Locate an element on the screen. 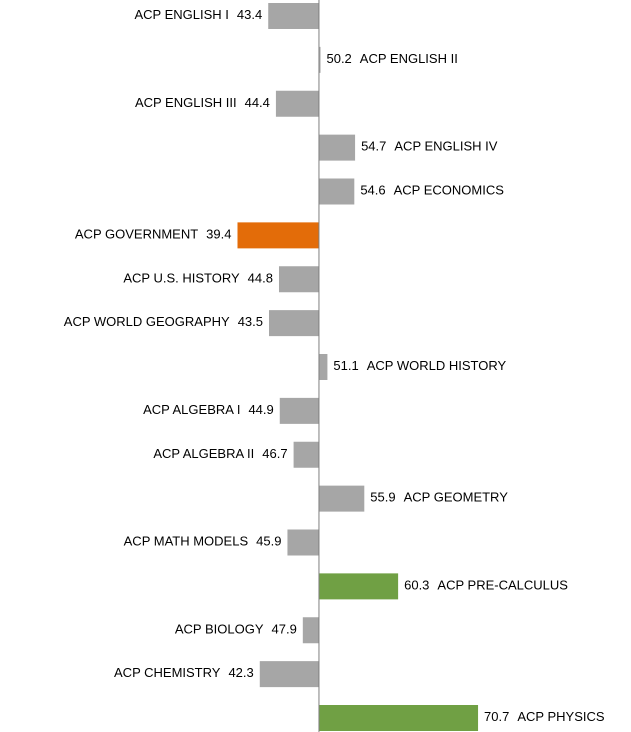 Image resolution: width=631 pixels, height=732 pixels. value-label: 39.4 is located at coordinates (218, 234).